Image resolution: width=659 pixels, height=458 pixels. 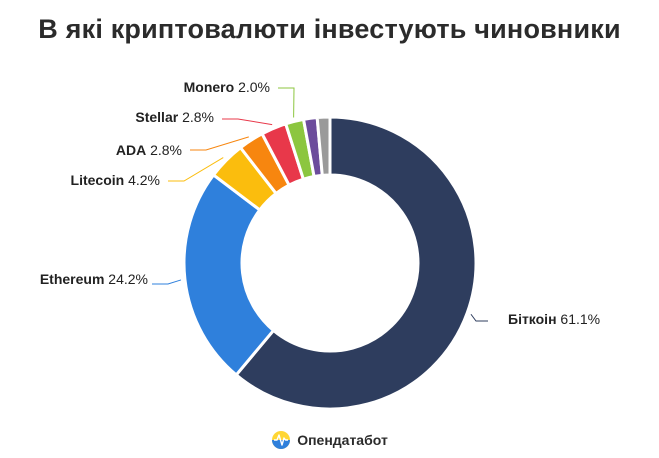 What do you see at coordinates (228, 275) in the screenshot?
I see `slice-ethereum` at bounding box center [228, 275].